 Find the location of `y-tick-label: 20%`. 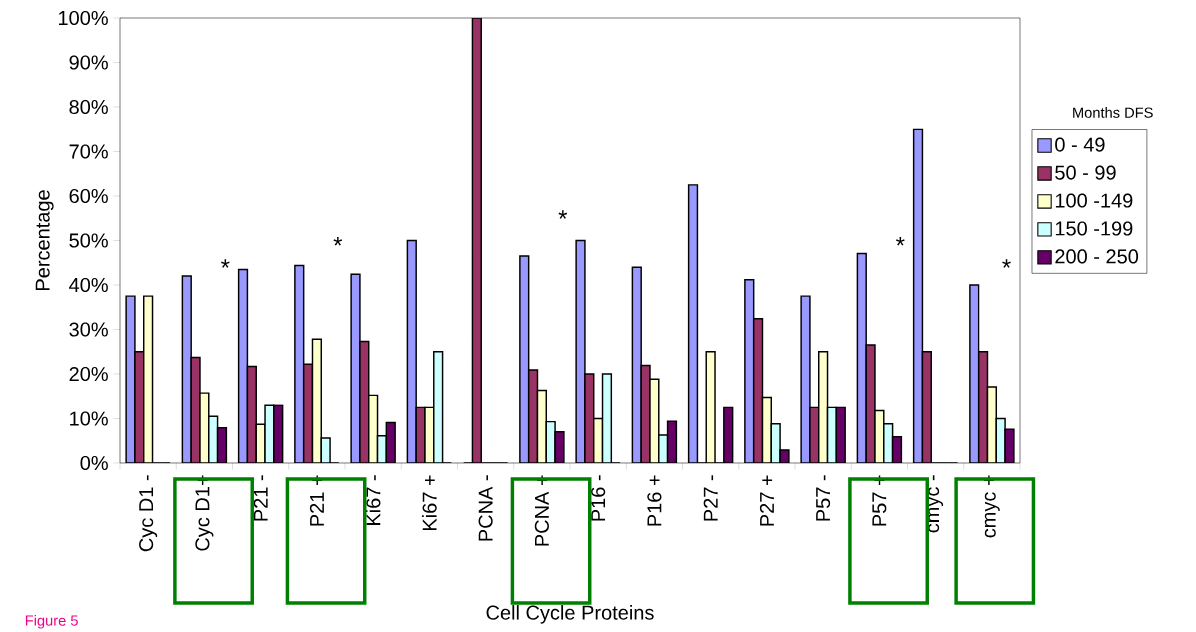

y-tick-label: 20% is located at coordinates (88, 374).